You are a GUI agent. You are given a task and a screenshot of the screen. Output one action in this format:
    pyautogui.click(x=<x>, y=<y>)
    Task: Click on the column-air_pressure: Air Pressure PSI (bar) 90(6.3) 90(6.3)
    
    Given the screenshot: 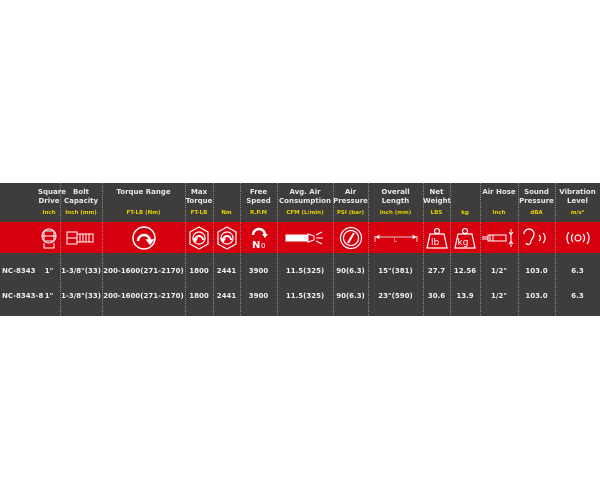 What is the action you would take?
    pyautogui.click(x=350, y=249)
    